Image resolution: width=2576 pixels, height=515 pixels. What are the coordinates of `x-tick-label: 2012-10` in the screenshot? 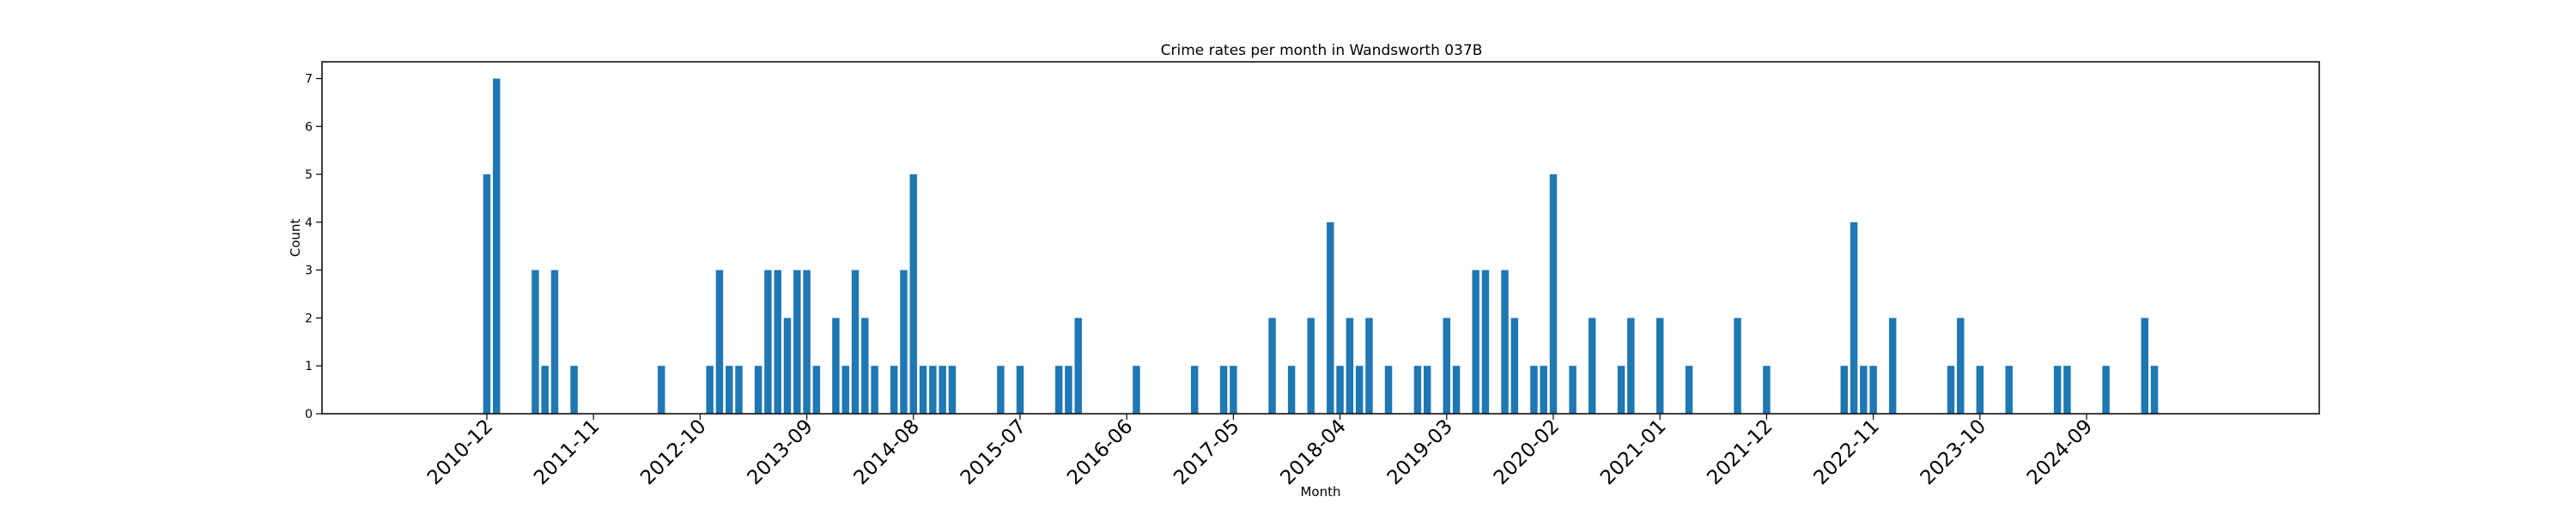 It's located at (673, 452).